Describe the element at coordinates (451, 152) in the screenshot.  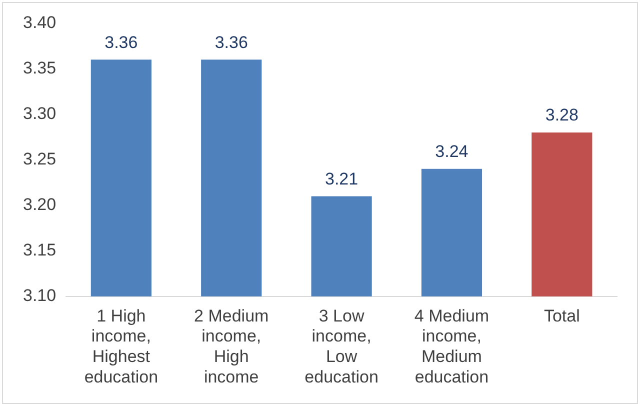
I see `data-label: 3.24` at that location.